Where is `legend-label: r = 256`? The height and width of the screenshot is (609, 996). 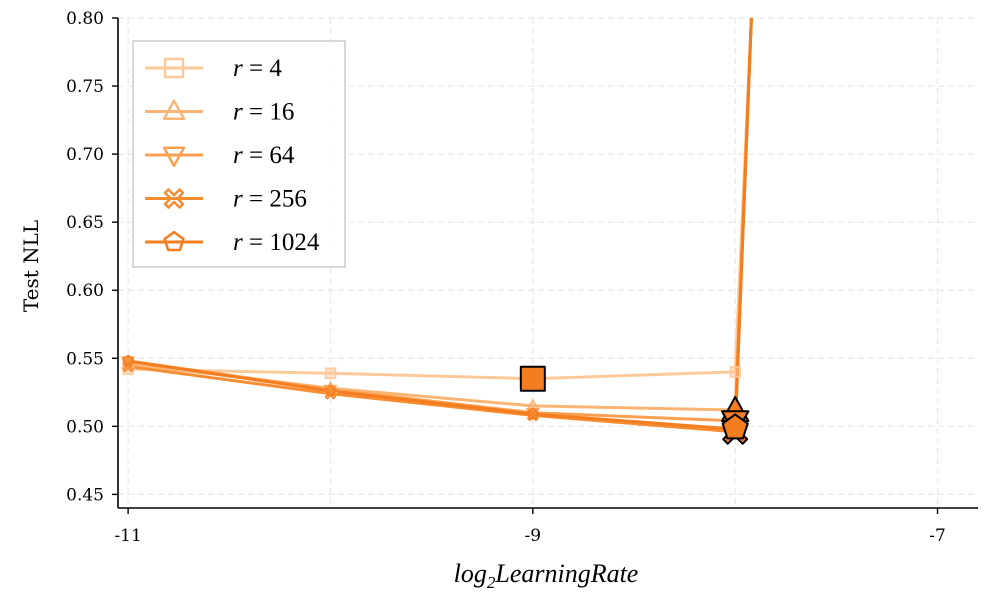
legend-label: r = 256 is located at coordinates (270, 199).